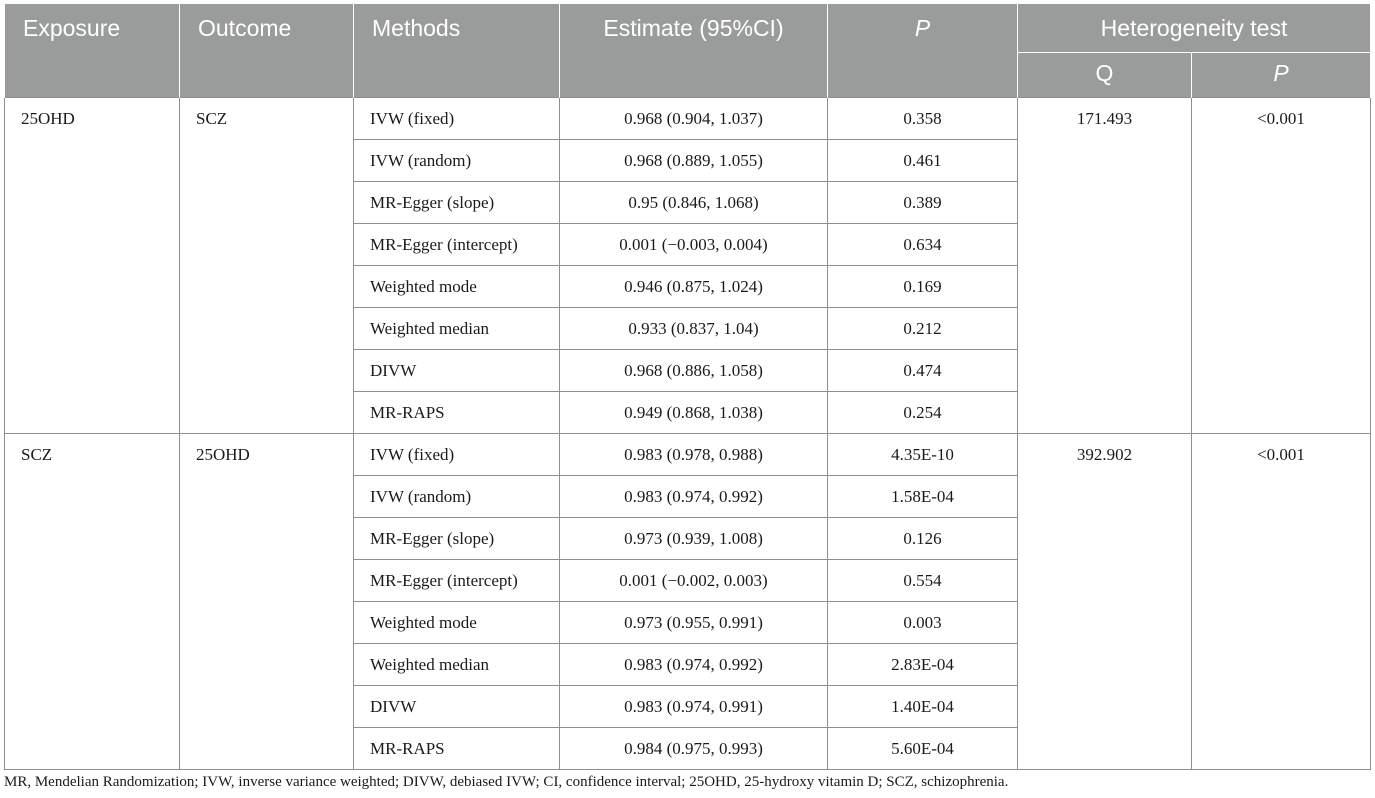 The width and height of the screenshot is (1375, 798). I want to click on heterogeneity-q-cell: 171.493, so click(1104, 265).